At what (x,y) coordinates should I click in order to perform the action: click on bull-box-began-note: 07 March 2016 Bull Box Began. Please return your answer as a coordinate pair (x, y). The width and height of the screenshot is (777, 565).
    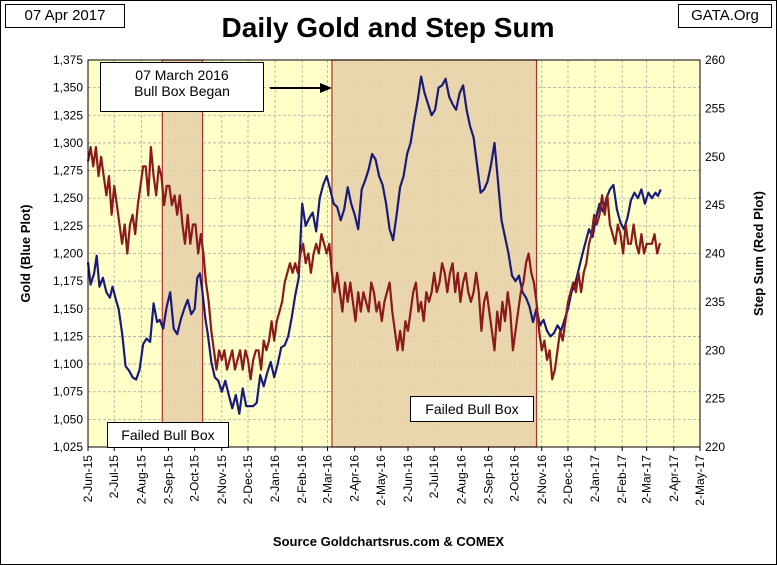
    Looking at the image, I should click on (182, 87).